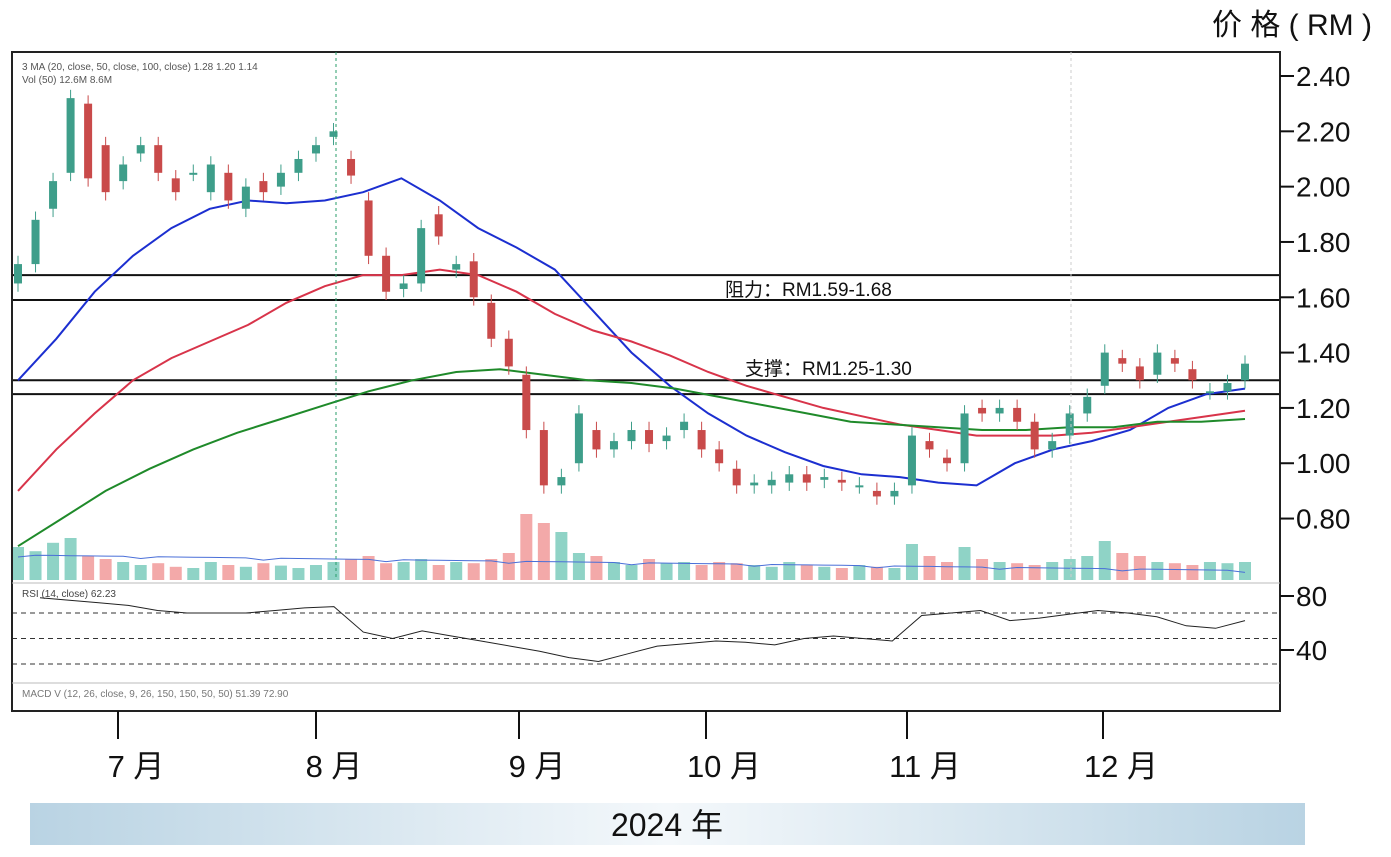 The height and width of the screenshot is (857, 1391). Describe the element at coordinates (136, 766) in the screenshot. I see `x-tick-label: 7 月` at that location.